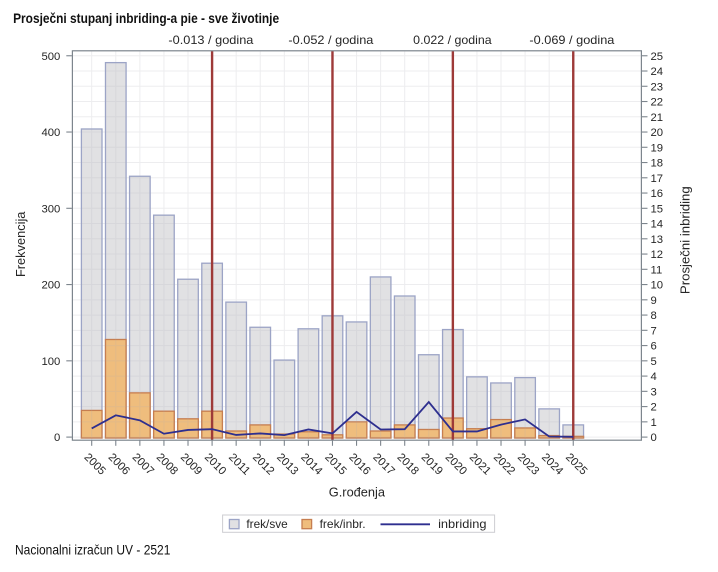 The width and height of the screenshot is (718, 572). What do you see at coordinates (657, 194) in the screenshot?
I see `svg-text: 16` at bounding box center [657, 194].